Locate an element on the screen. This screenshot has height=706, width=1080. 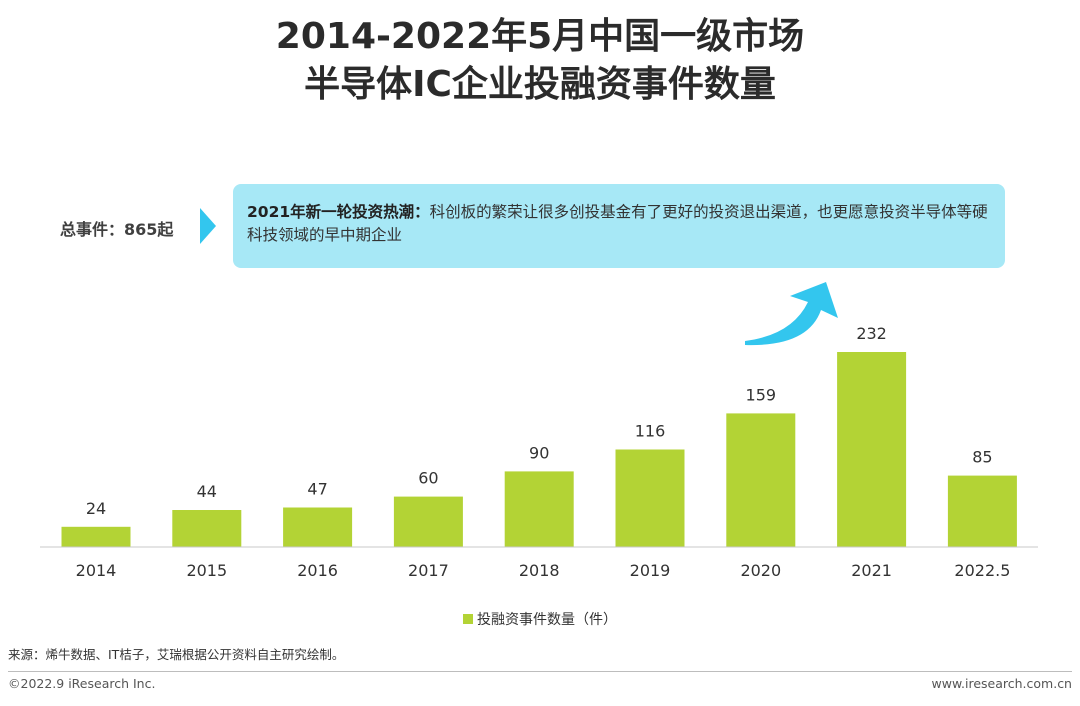
legend: 投融资事件数量（件） is located at coordinates (540, 619).